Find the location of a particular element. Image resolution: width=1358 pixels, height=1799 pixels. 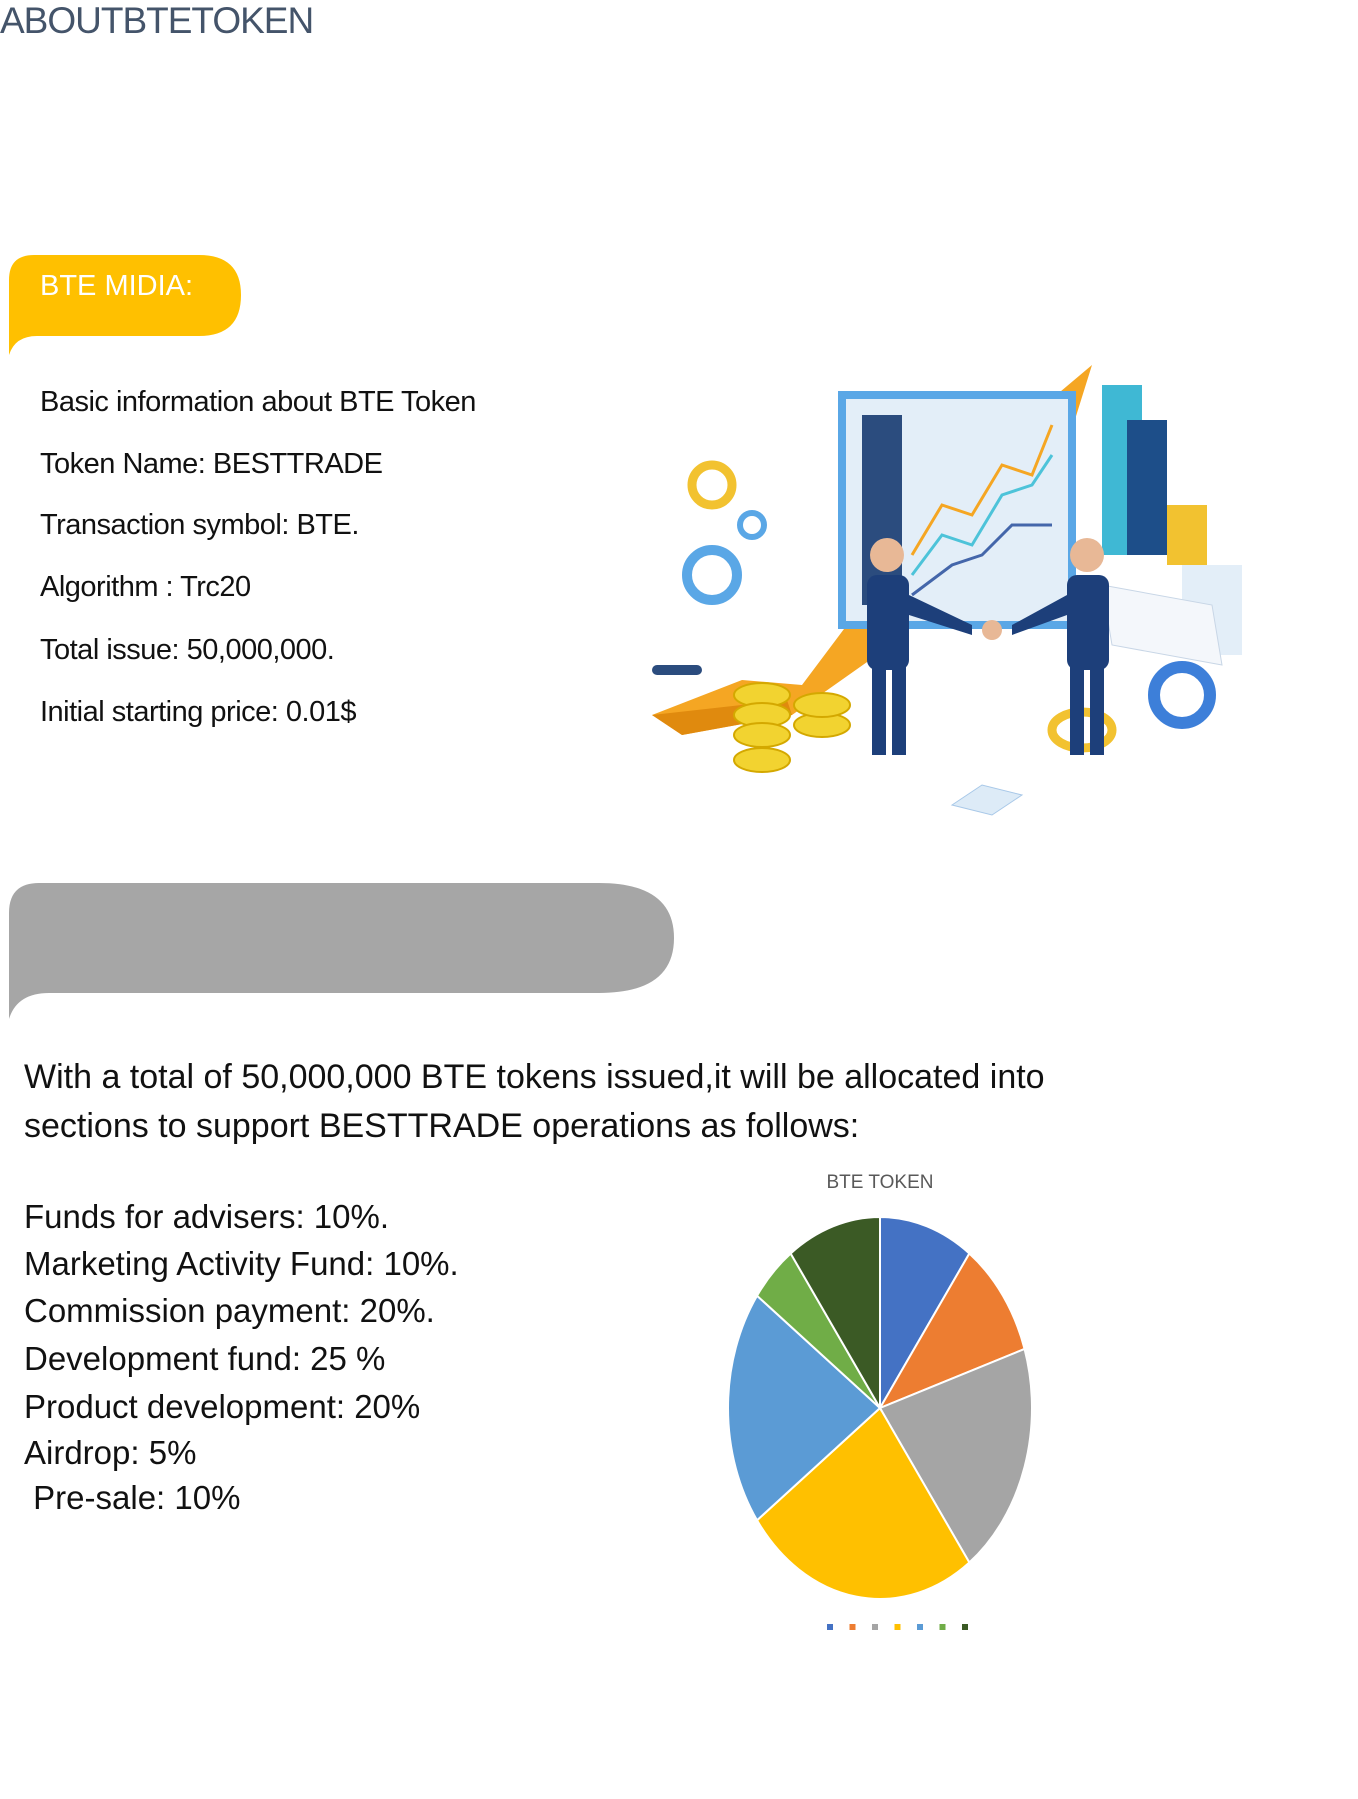

section-tab-bte-midia is located at coordinates (125, 305).